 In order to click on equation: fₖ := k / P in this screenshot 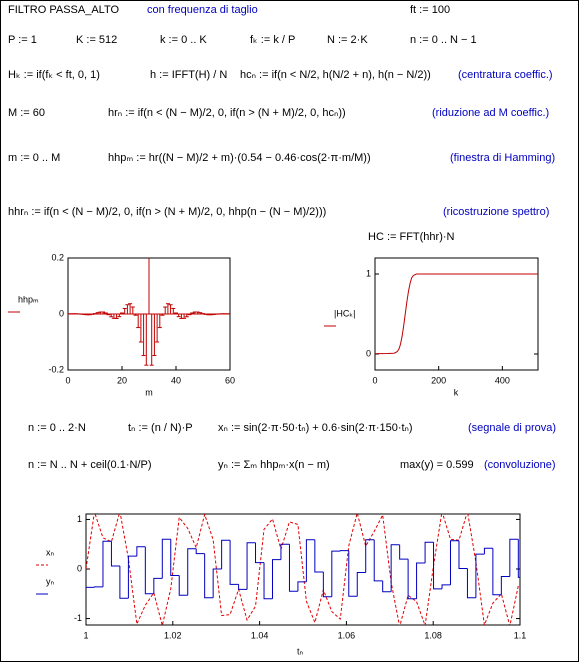, I will do `click(272, 40)`.